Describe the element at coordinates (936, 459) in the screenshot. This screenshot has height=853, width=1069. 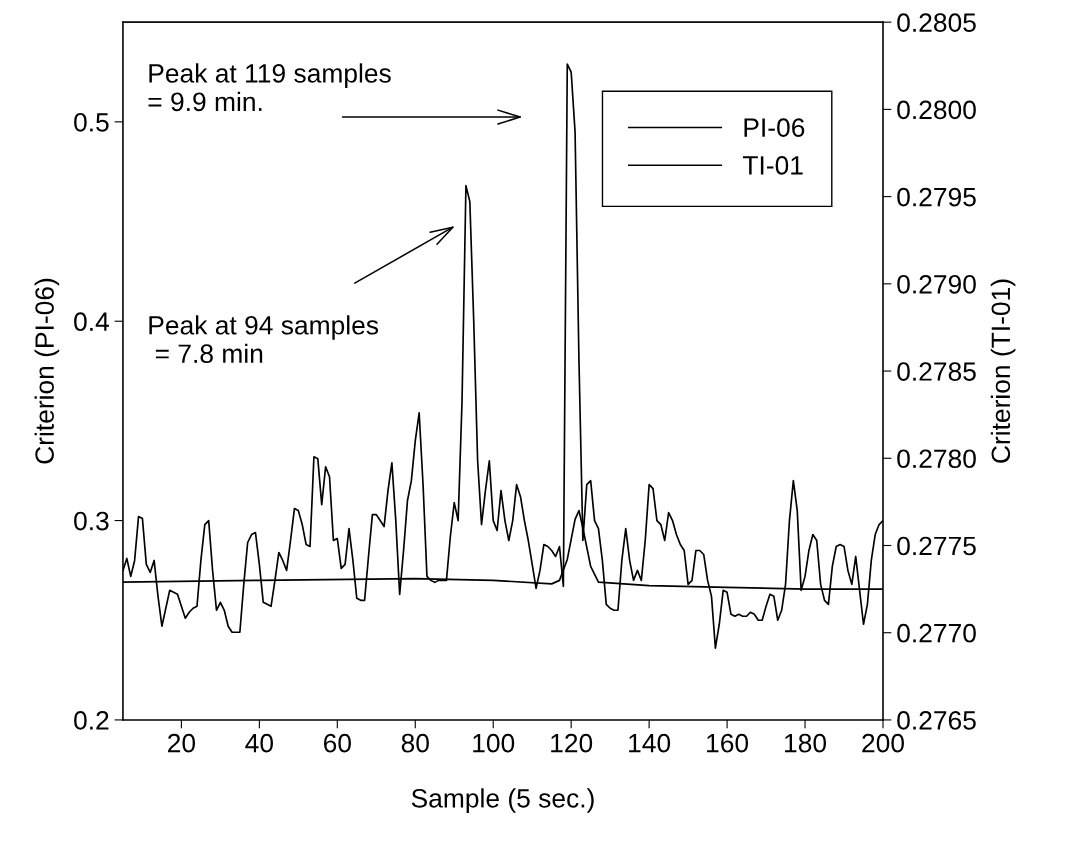
I see `y2-tick-label: 0.2780` at that location.